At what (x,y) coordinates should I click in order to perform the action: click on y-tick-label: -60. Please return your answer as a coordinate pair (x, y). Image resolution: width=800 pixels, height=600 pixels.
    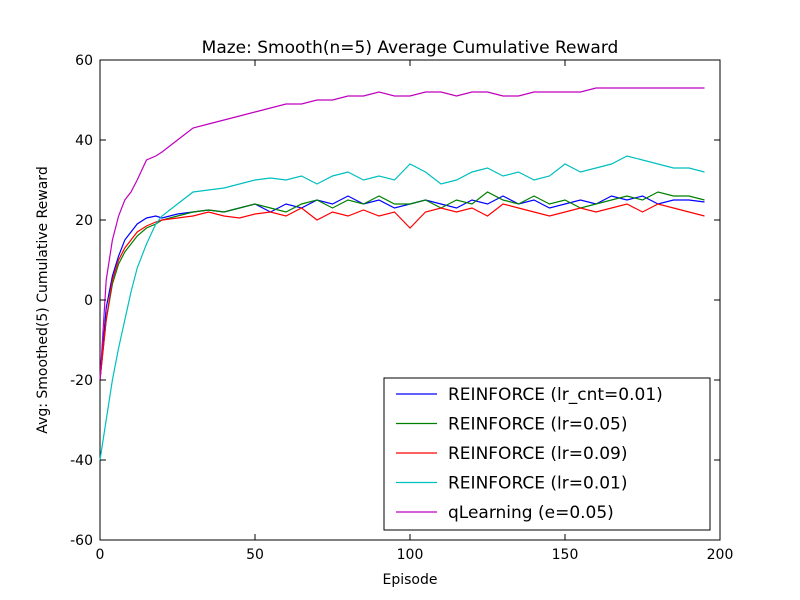
    Looking at the image, I should click on (81, 541).